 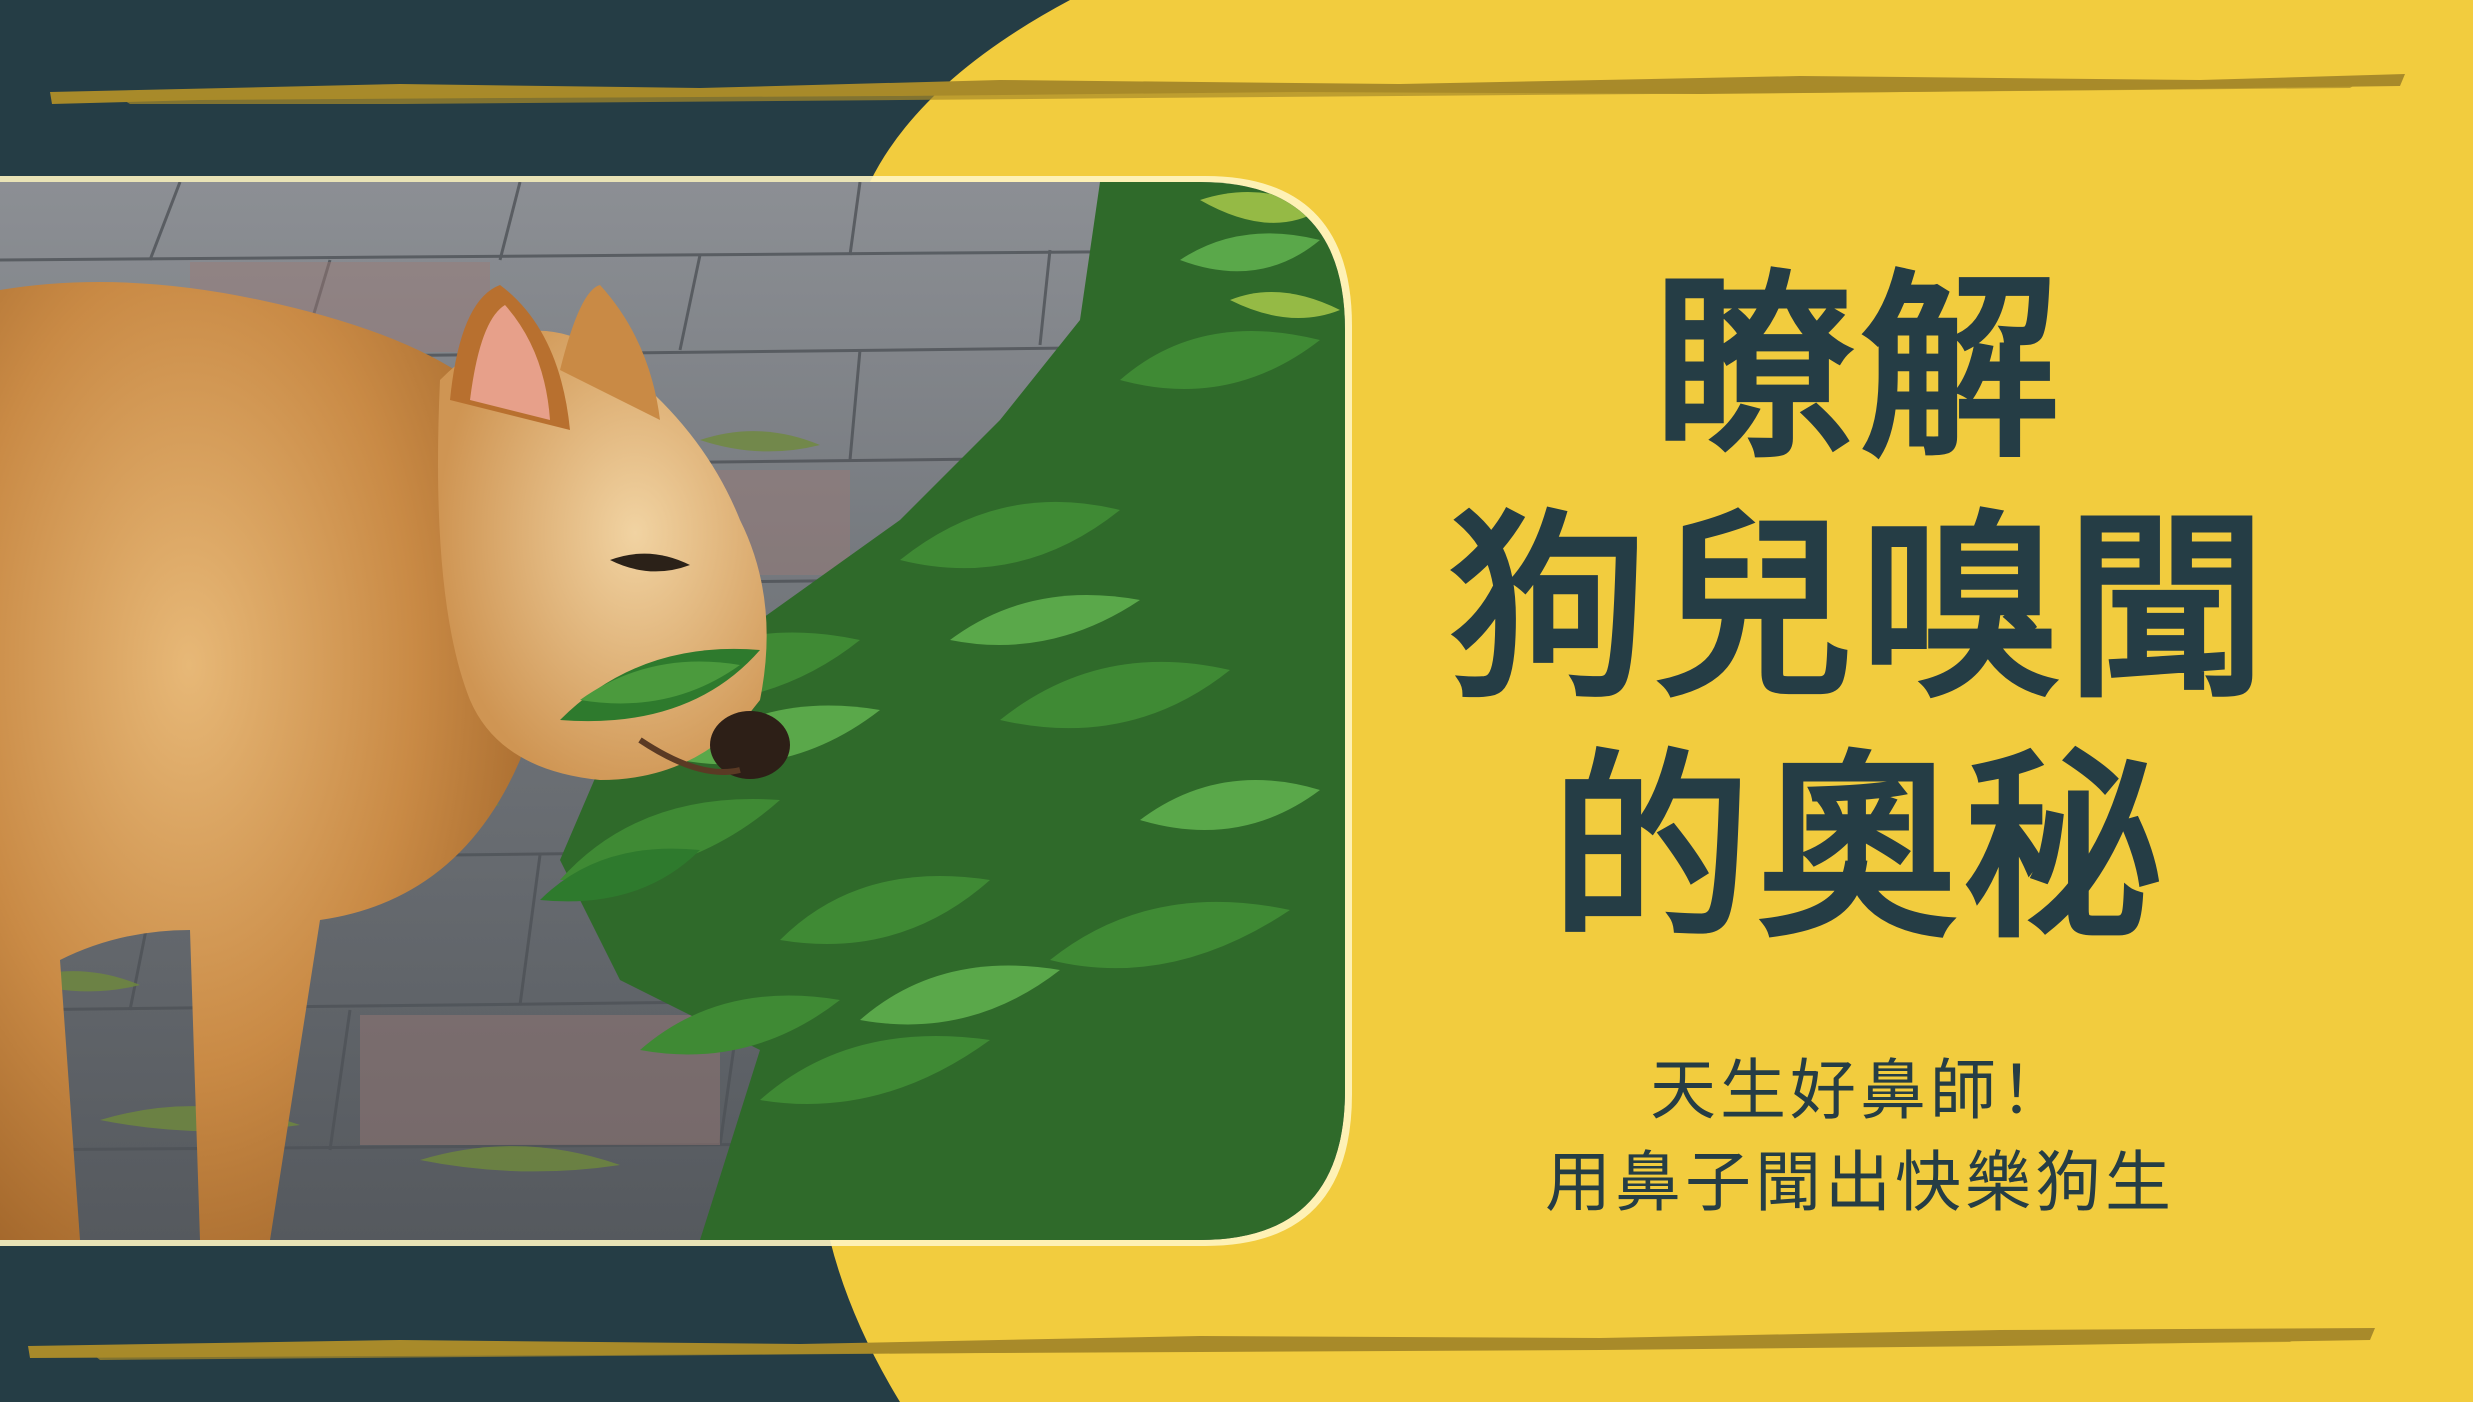 What do you see at coordinates (1860, 1090) in the screenshot?
I see `subtitle-line: 天生好鼻師！` at bounding box center [1860, 1090].